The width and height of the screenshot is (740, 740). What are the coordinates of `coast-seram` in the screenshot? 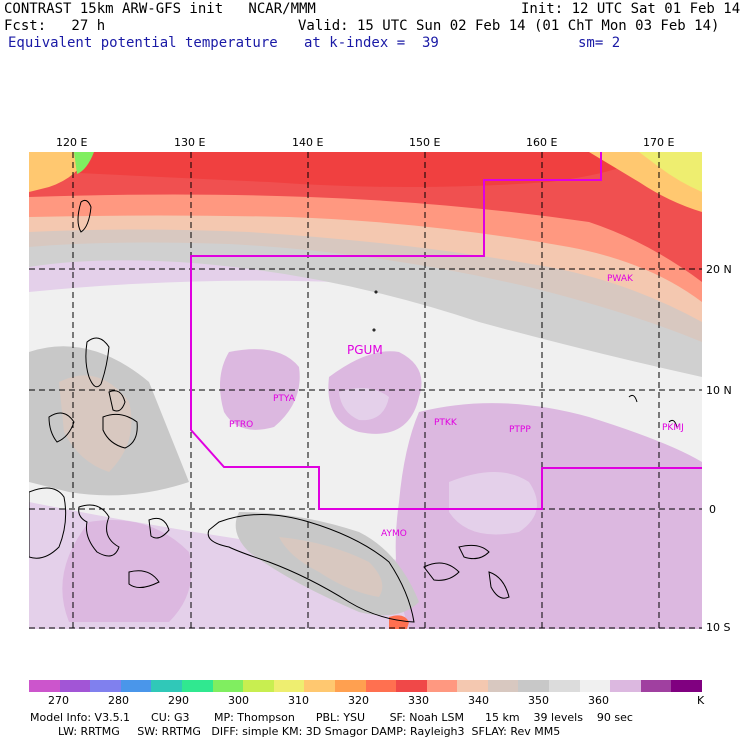 It's located at (144, 579).